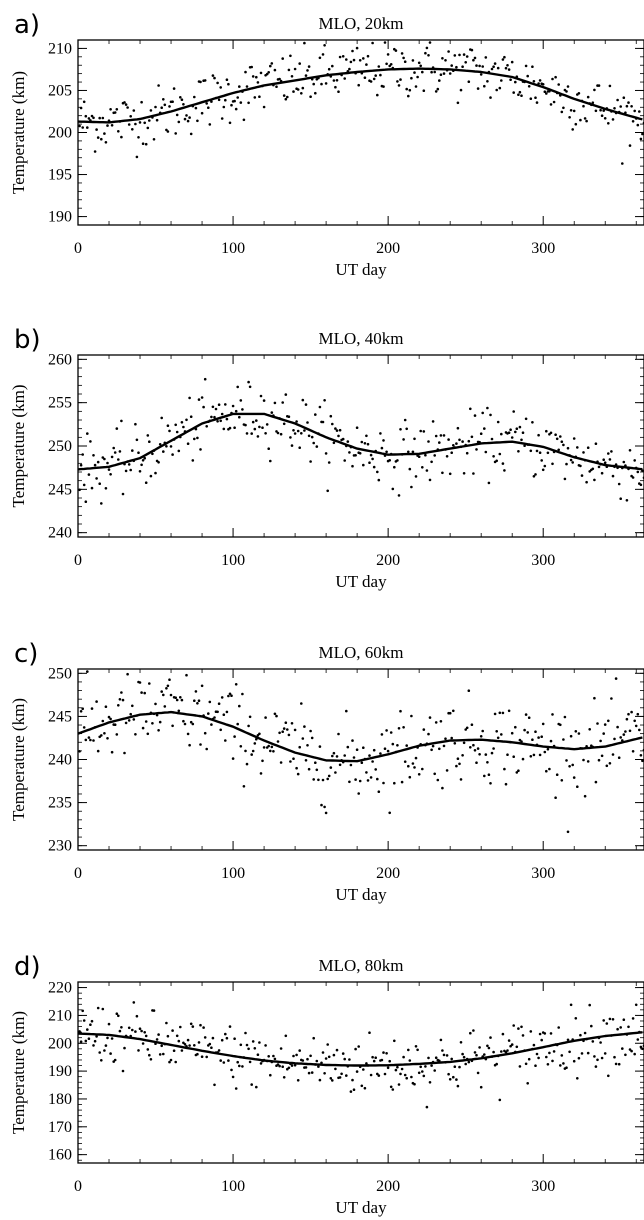 This screenshot has height=1220, width=644. I want to click on panel-label: d), so click(27, 967).